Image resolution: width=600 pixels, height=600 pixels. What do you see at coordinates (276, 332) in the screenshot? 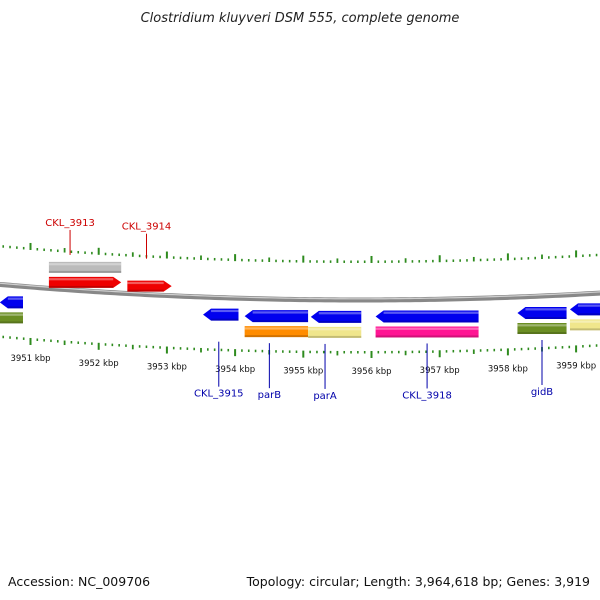
I see `feature-f-parB-cog` at bounding box center [276, 332].